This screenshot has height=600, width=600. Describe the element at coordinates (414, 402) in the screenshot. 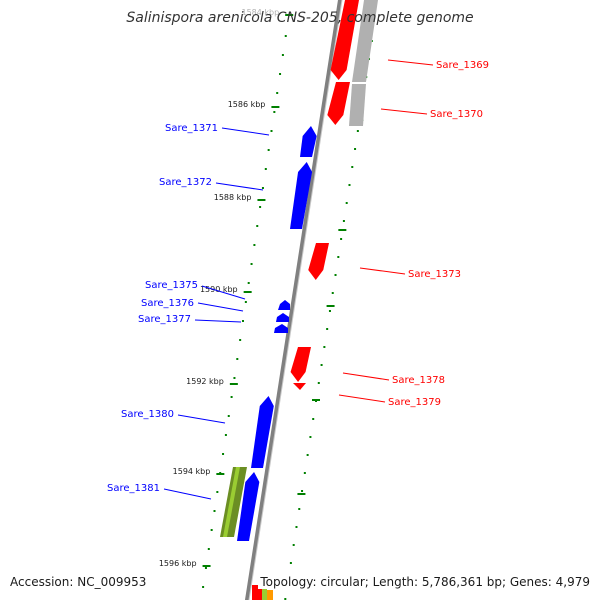

I see `gene-label-sare-1379: Sare_1379` at that location.